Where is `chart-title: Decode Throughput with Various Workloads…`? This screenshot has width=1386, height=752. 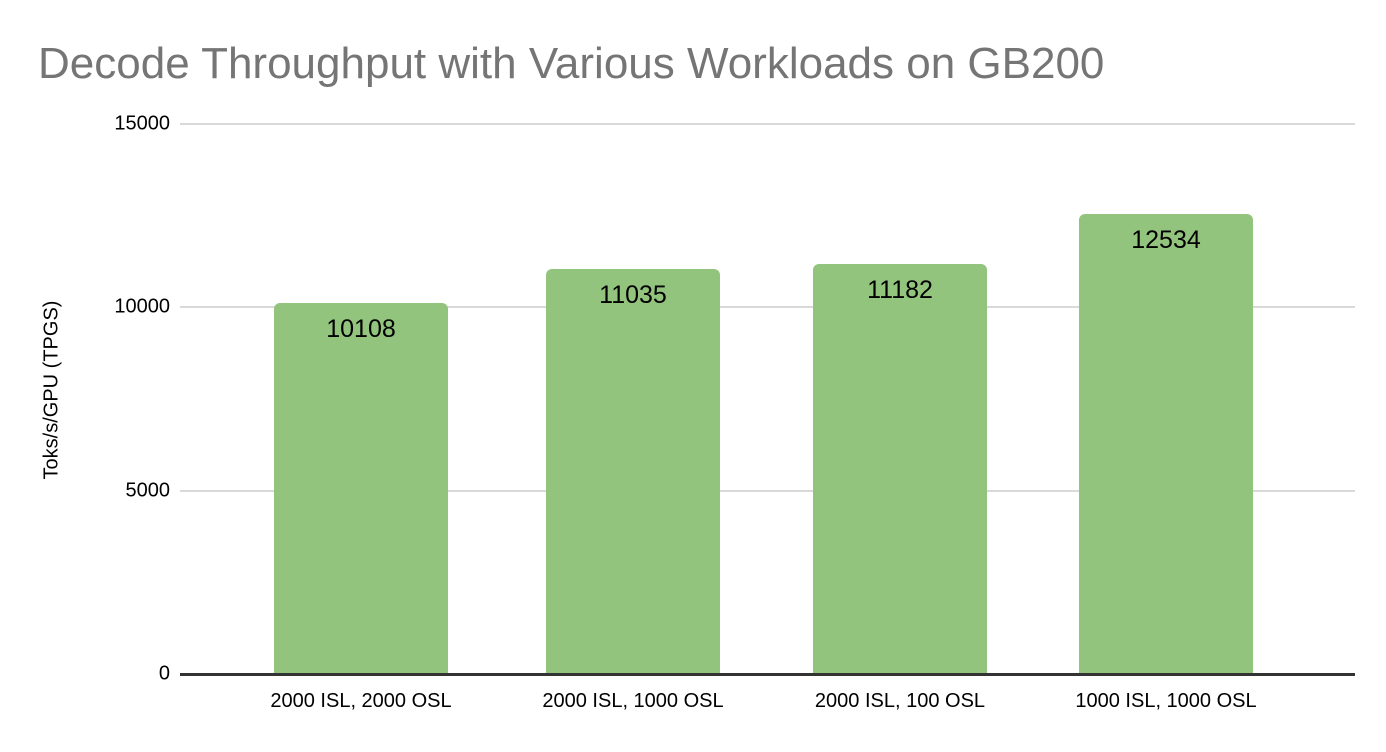
chart-title: Decode Throughput with Various Workloads… is located at coordinates (571, 63).